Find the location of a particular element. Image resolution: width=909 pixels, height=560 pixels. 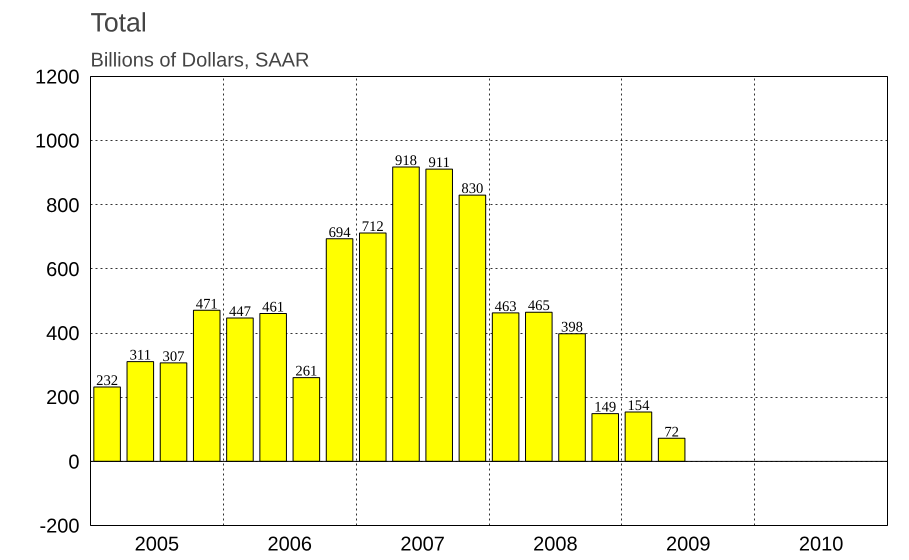

x-tick-label: 2006 is located at coordinates (290, 545).